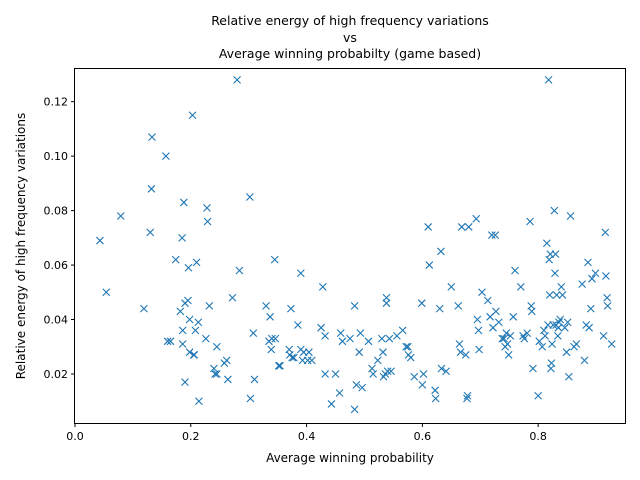 This screenshot has height=480, width=640. Describe the element at coordinates (538, 436) in the screenshot. I see `x-tick-label: 0.8` at that location.